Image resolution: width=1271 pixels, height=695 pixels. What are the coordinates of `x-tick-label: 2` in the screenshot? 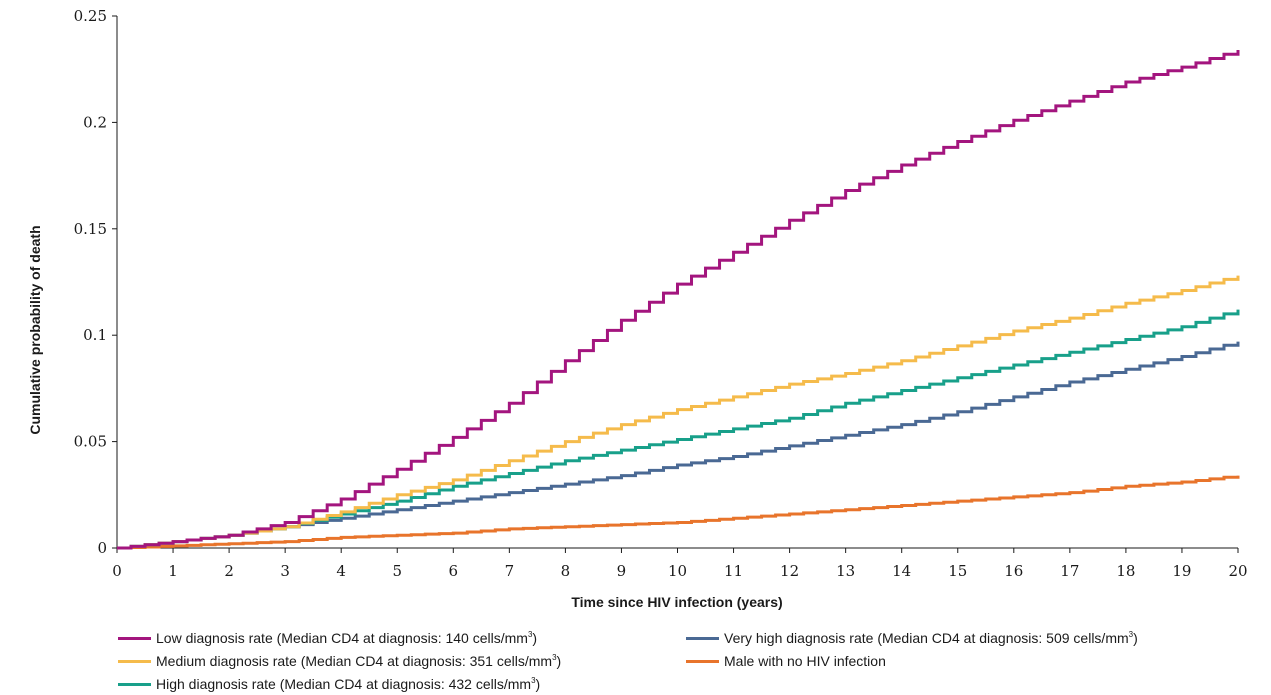 It's located at (229, 571).